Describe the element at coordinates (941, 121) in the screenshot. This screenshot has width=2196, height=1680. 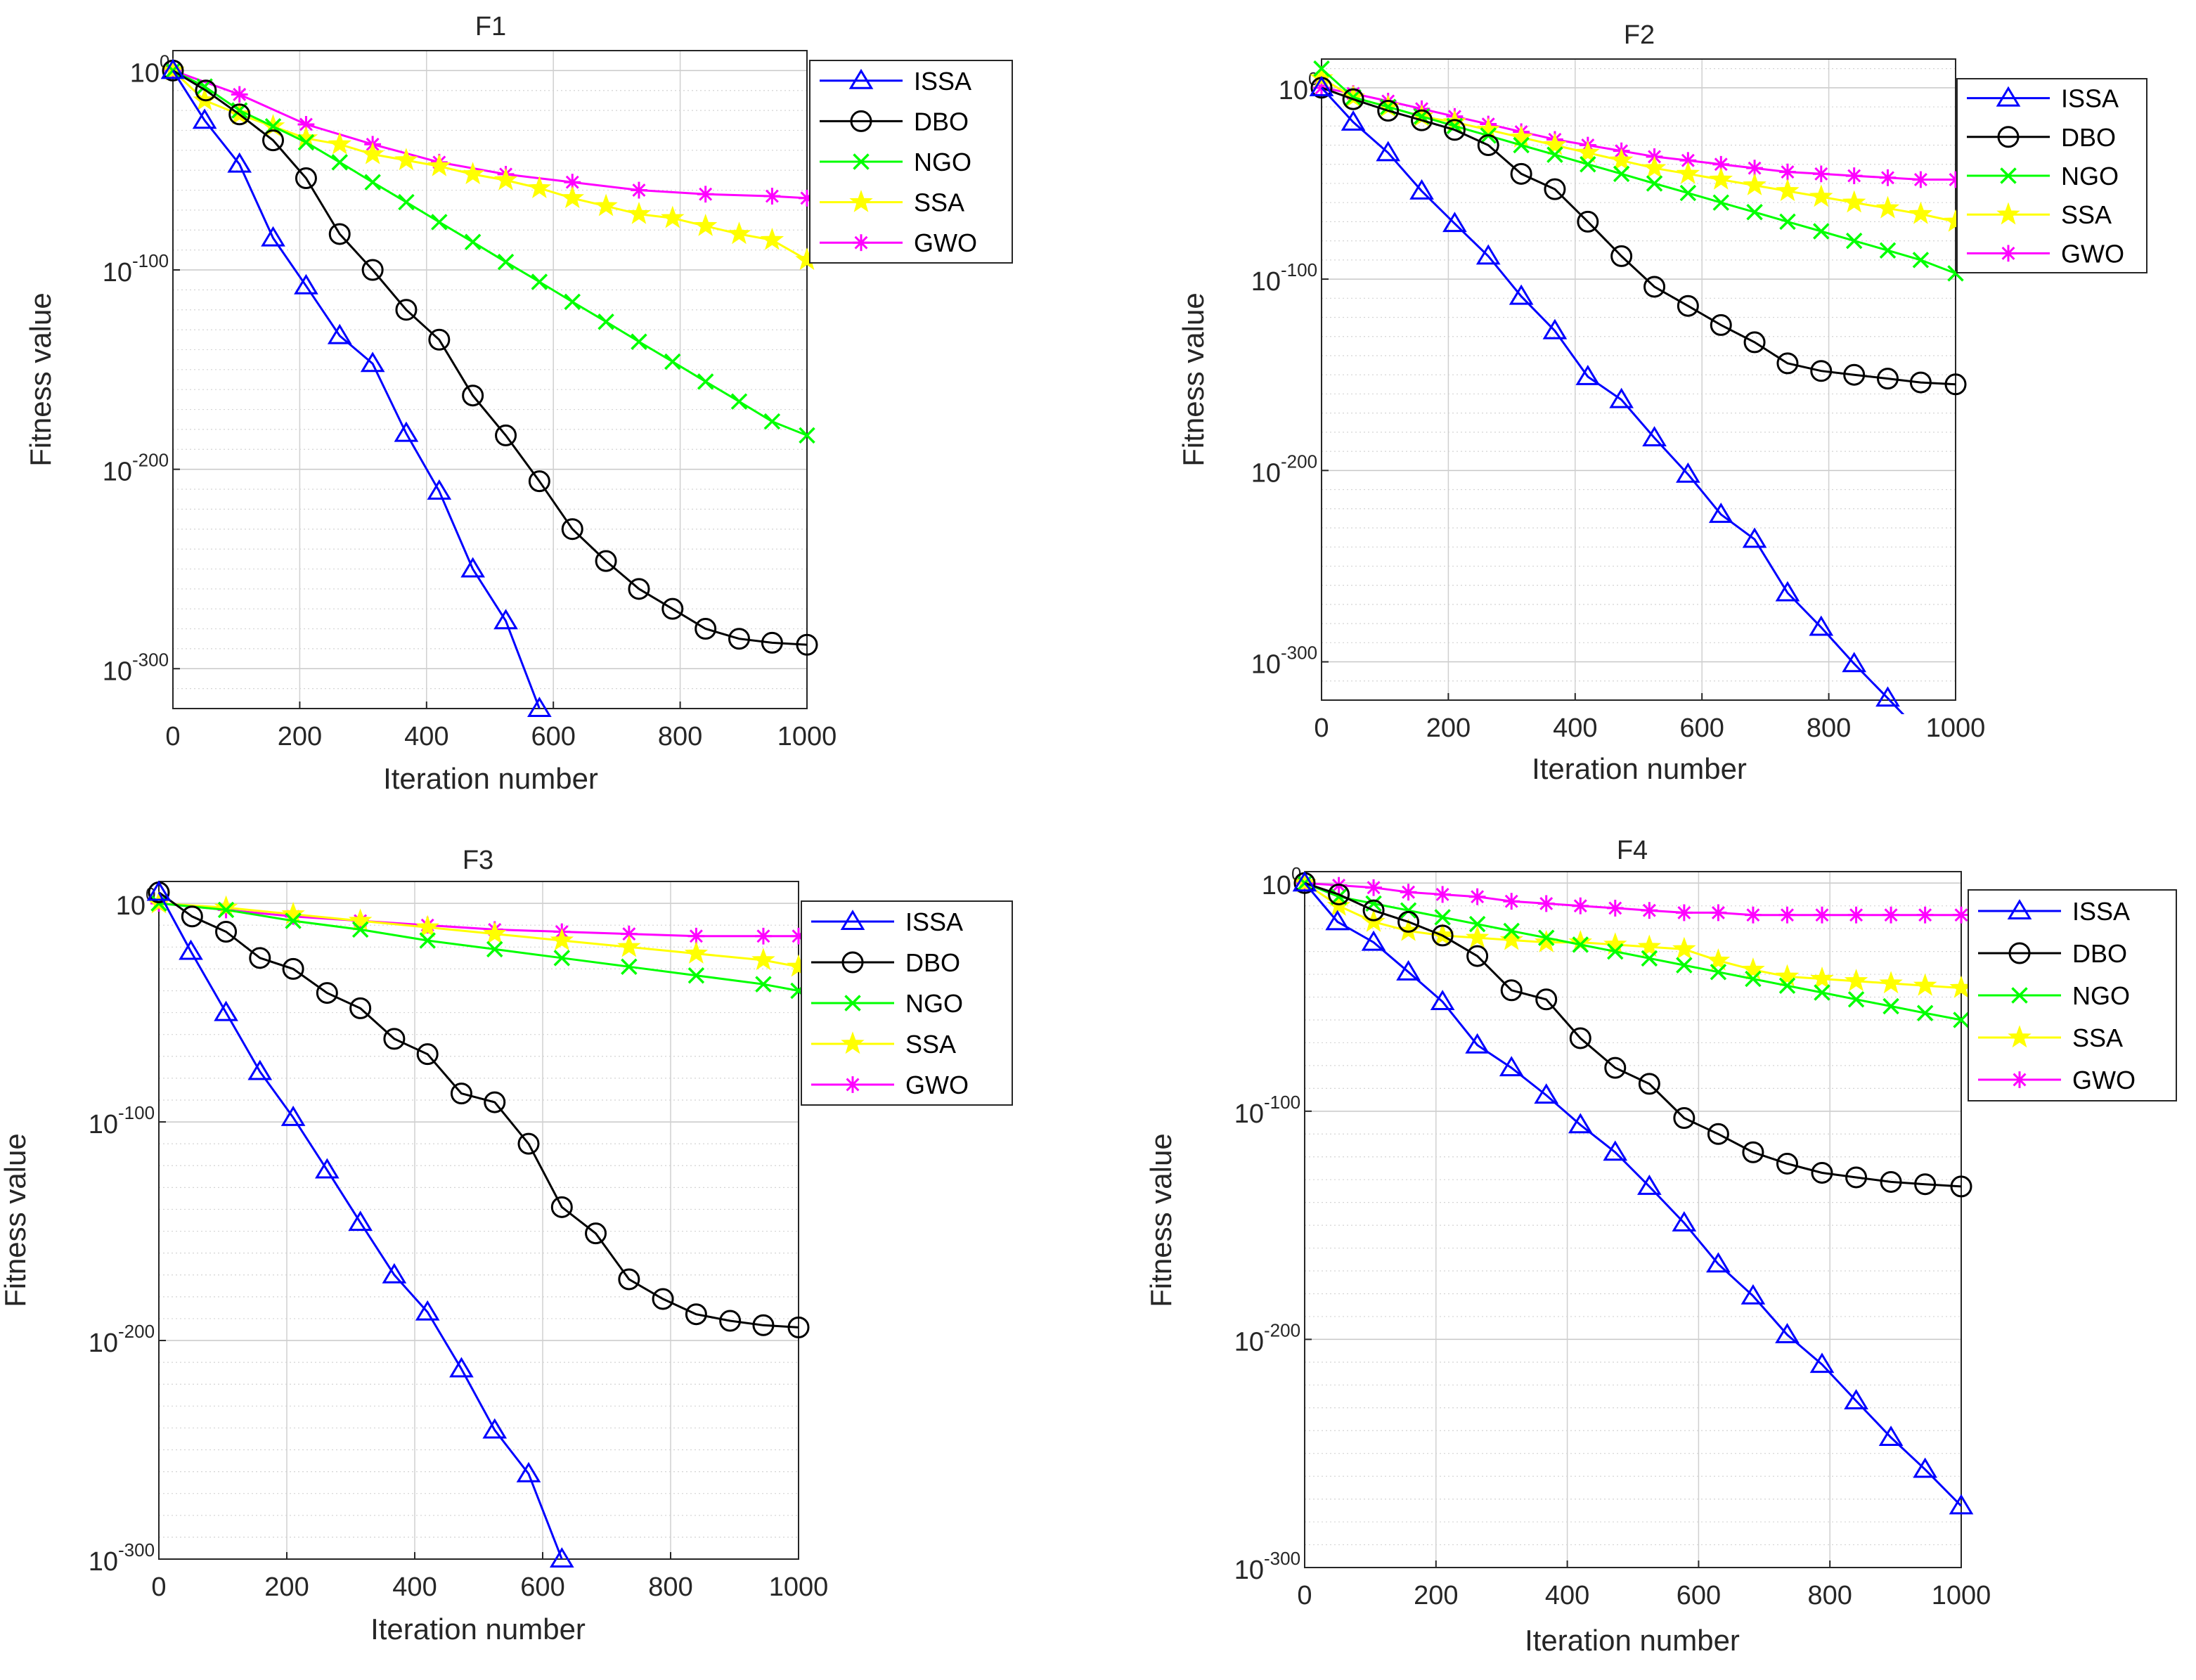
I see `legend-label: DBO` at that location.